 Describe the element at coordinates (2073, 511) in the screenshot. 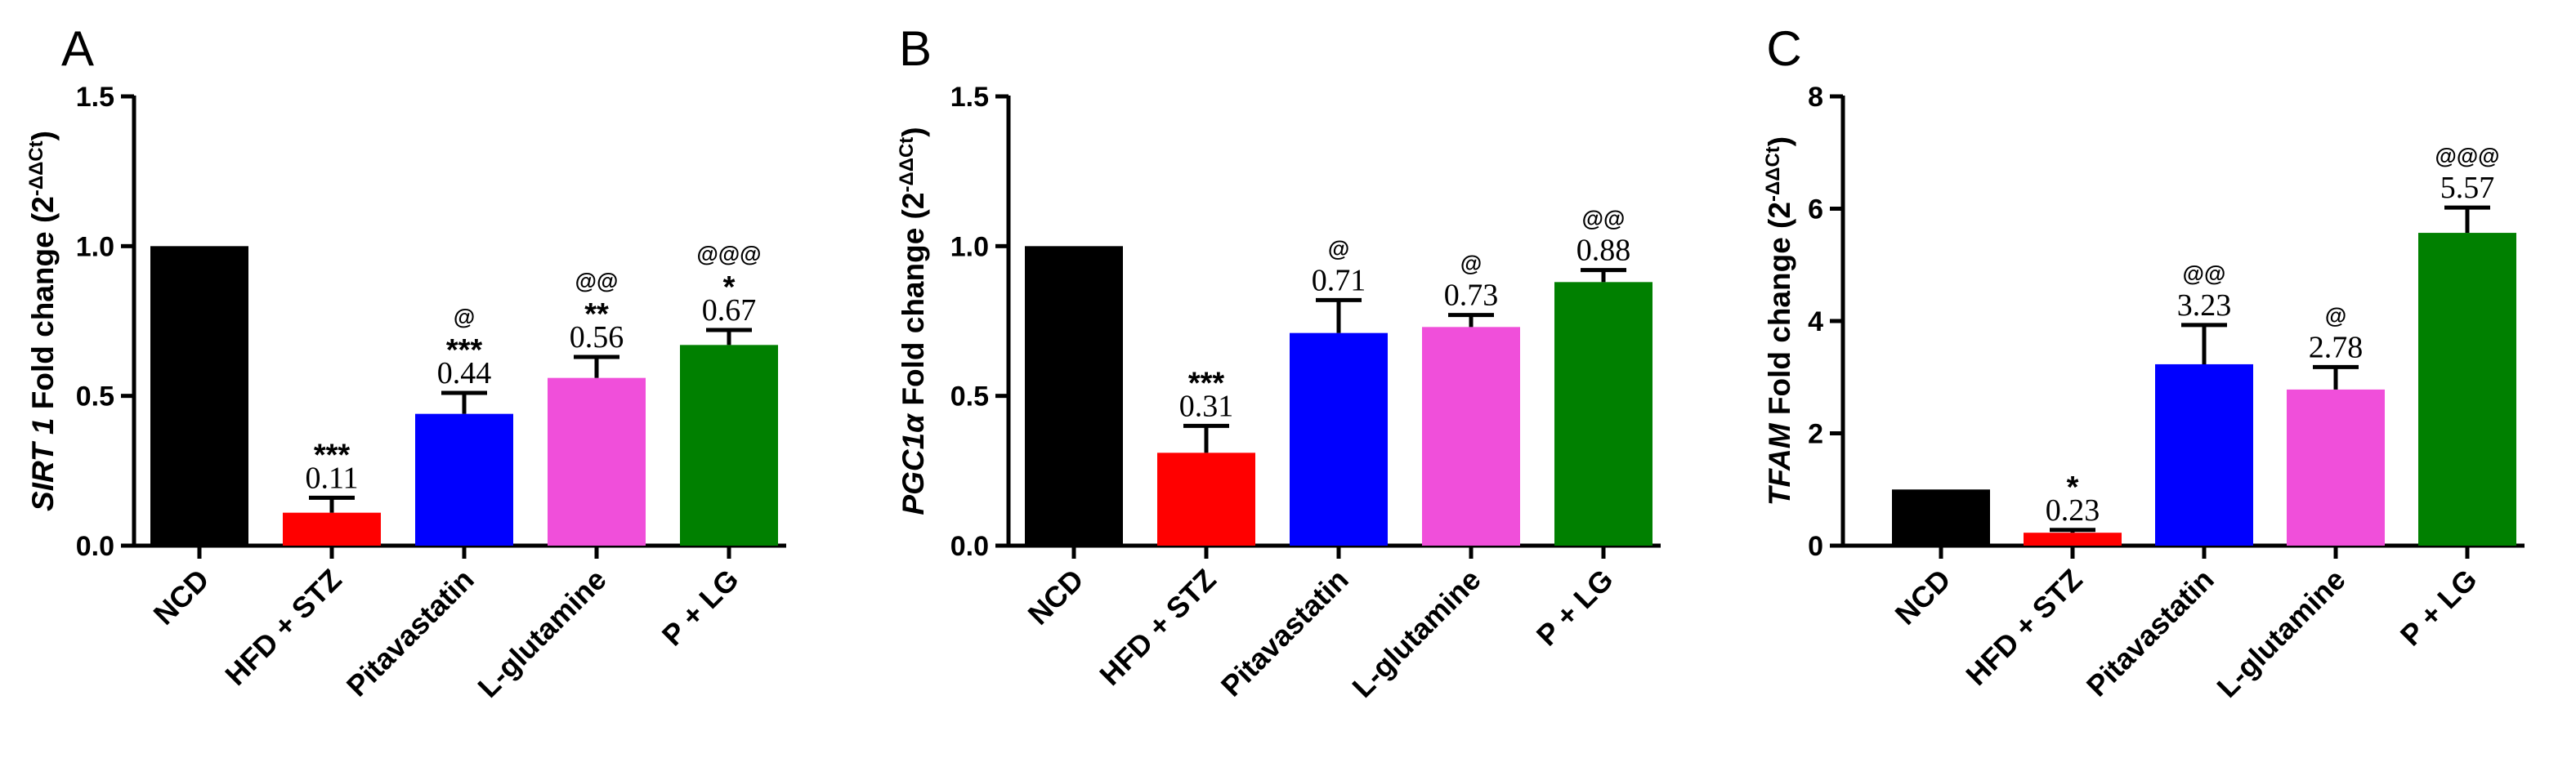

I see `value-label: 0.23` at that location.